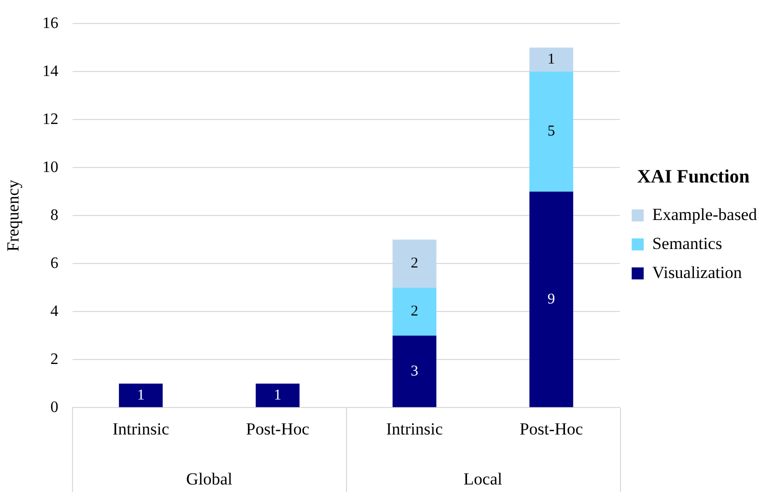 This screenshot has width=772, height=492. I want to click on y-tick-label: 12, so click(50, 119).